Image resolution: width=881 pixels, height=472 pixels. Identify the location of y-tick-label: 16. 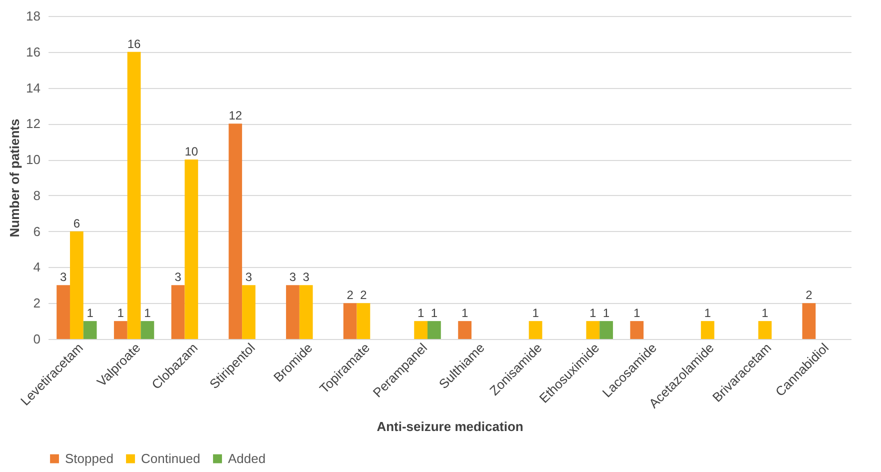
(33, 52).